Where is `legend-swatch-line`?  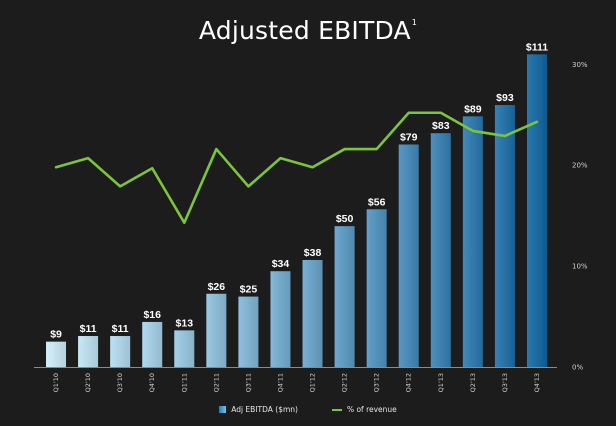 legend-swatch-line is located at coordinates (336, 409).